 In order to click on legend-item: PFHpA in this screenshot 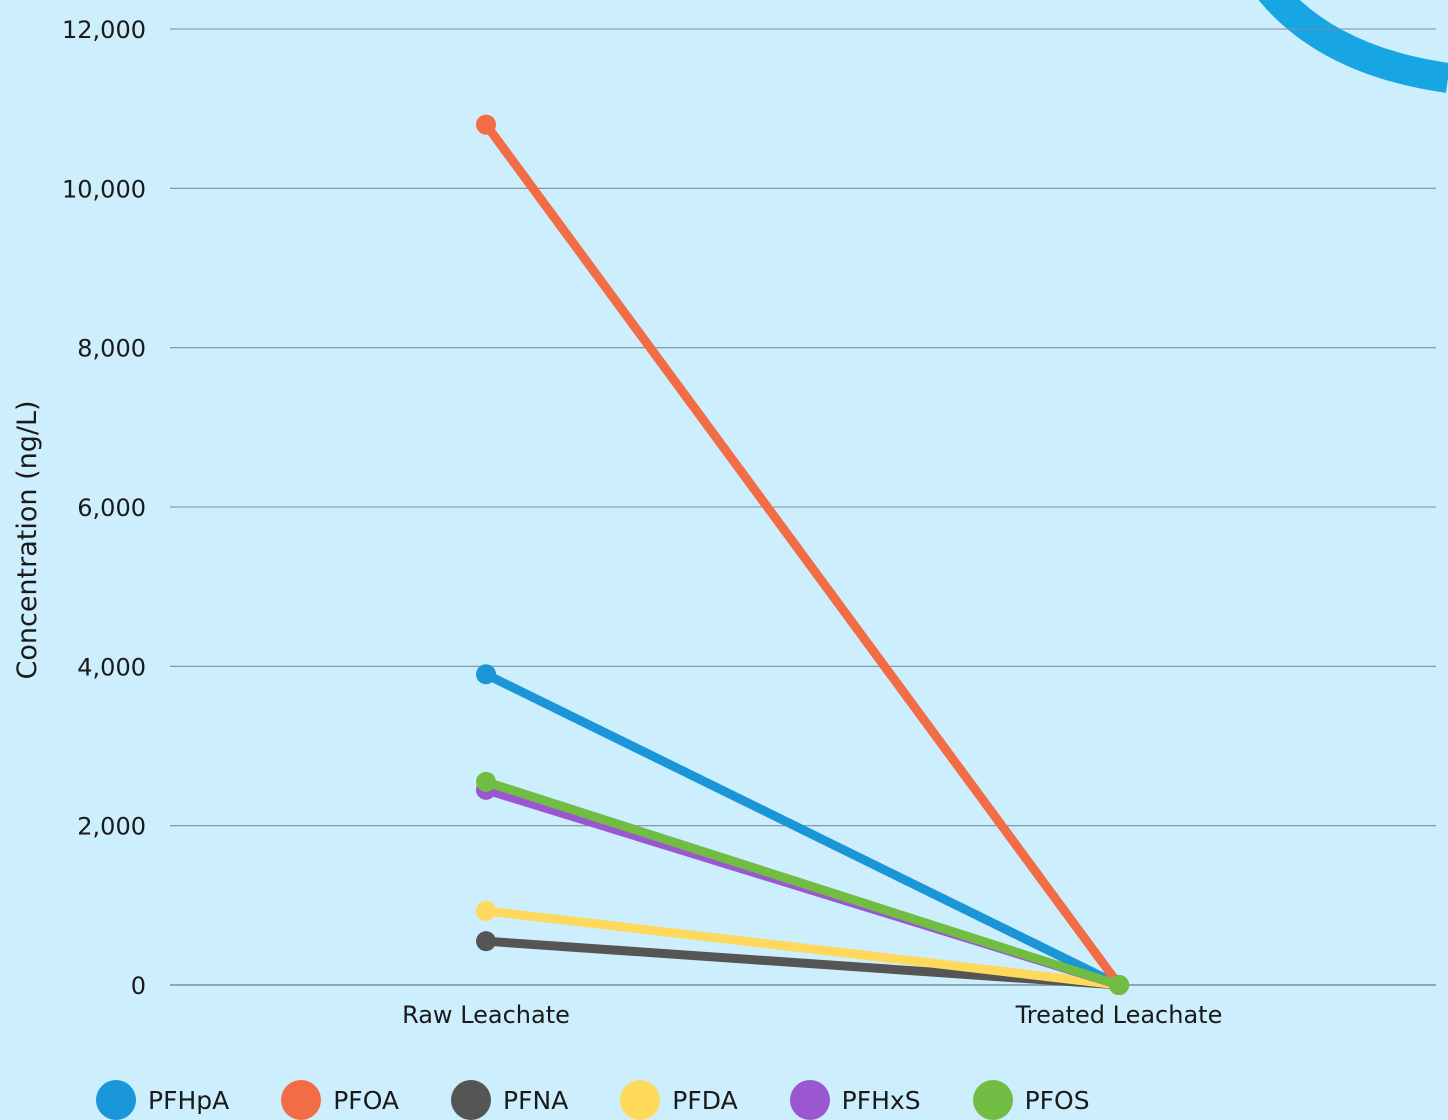, I will do `click(162, 1100)`.